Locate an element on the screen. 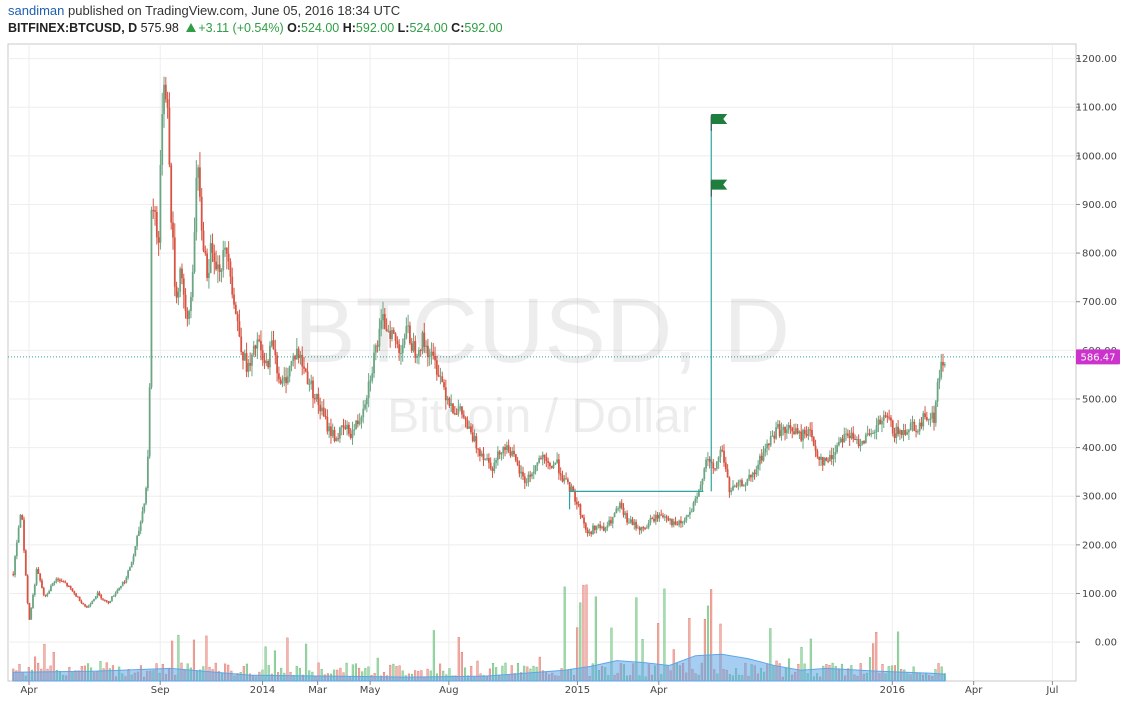 Image resolution: width=1133 pixels, height=705 pixels. y-tick-label: 900.00 is located at coordinates (1099, 205).